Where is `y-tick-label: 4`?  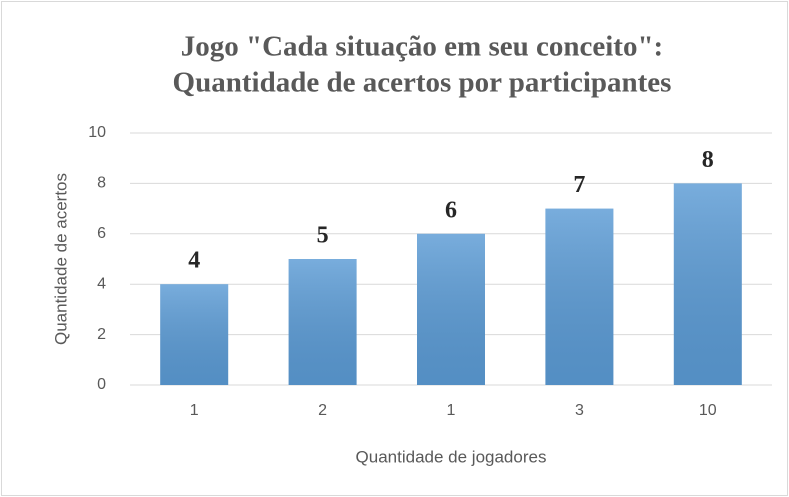
y-tick-label: 4 is located at coordinates (101, 283).